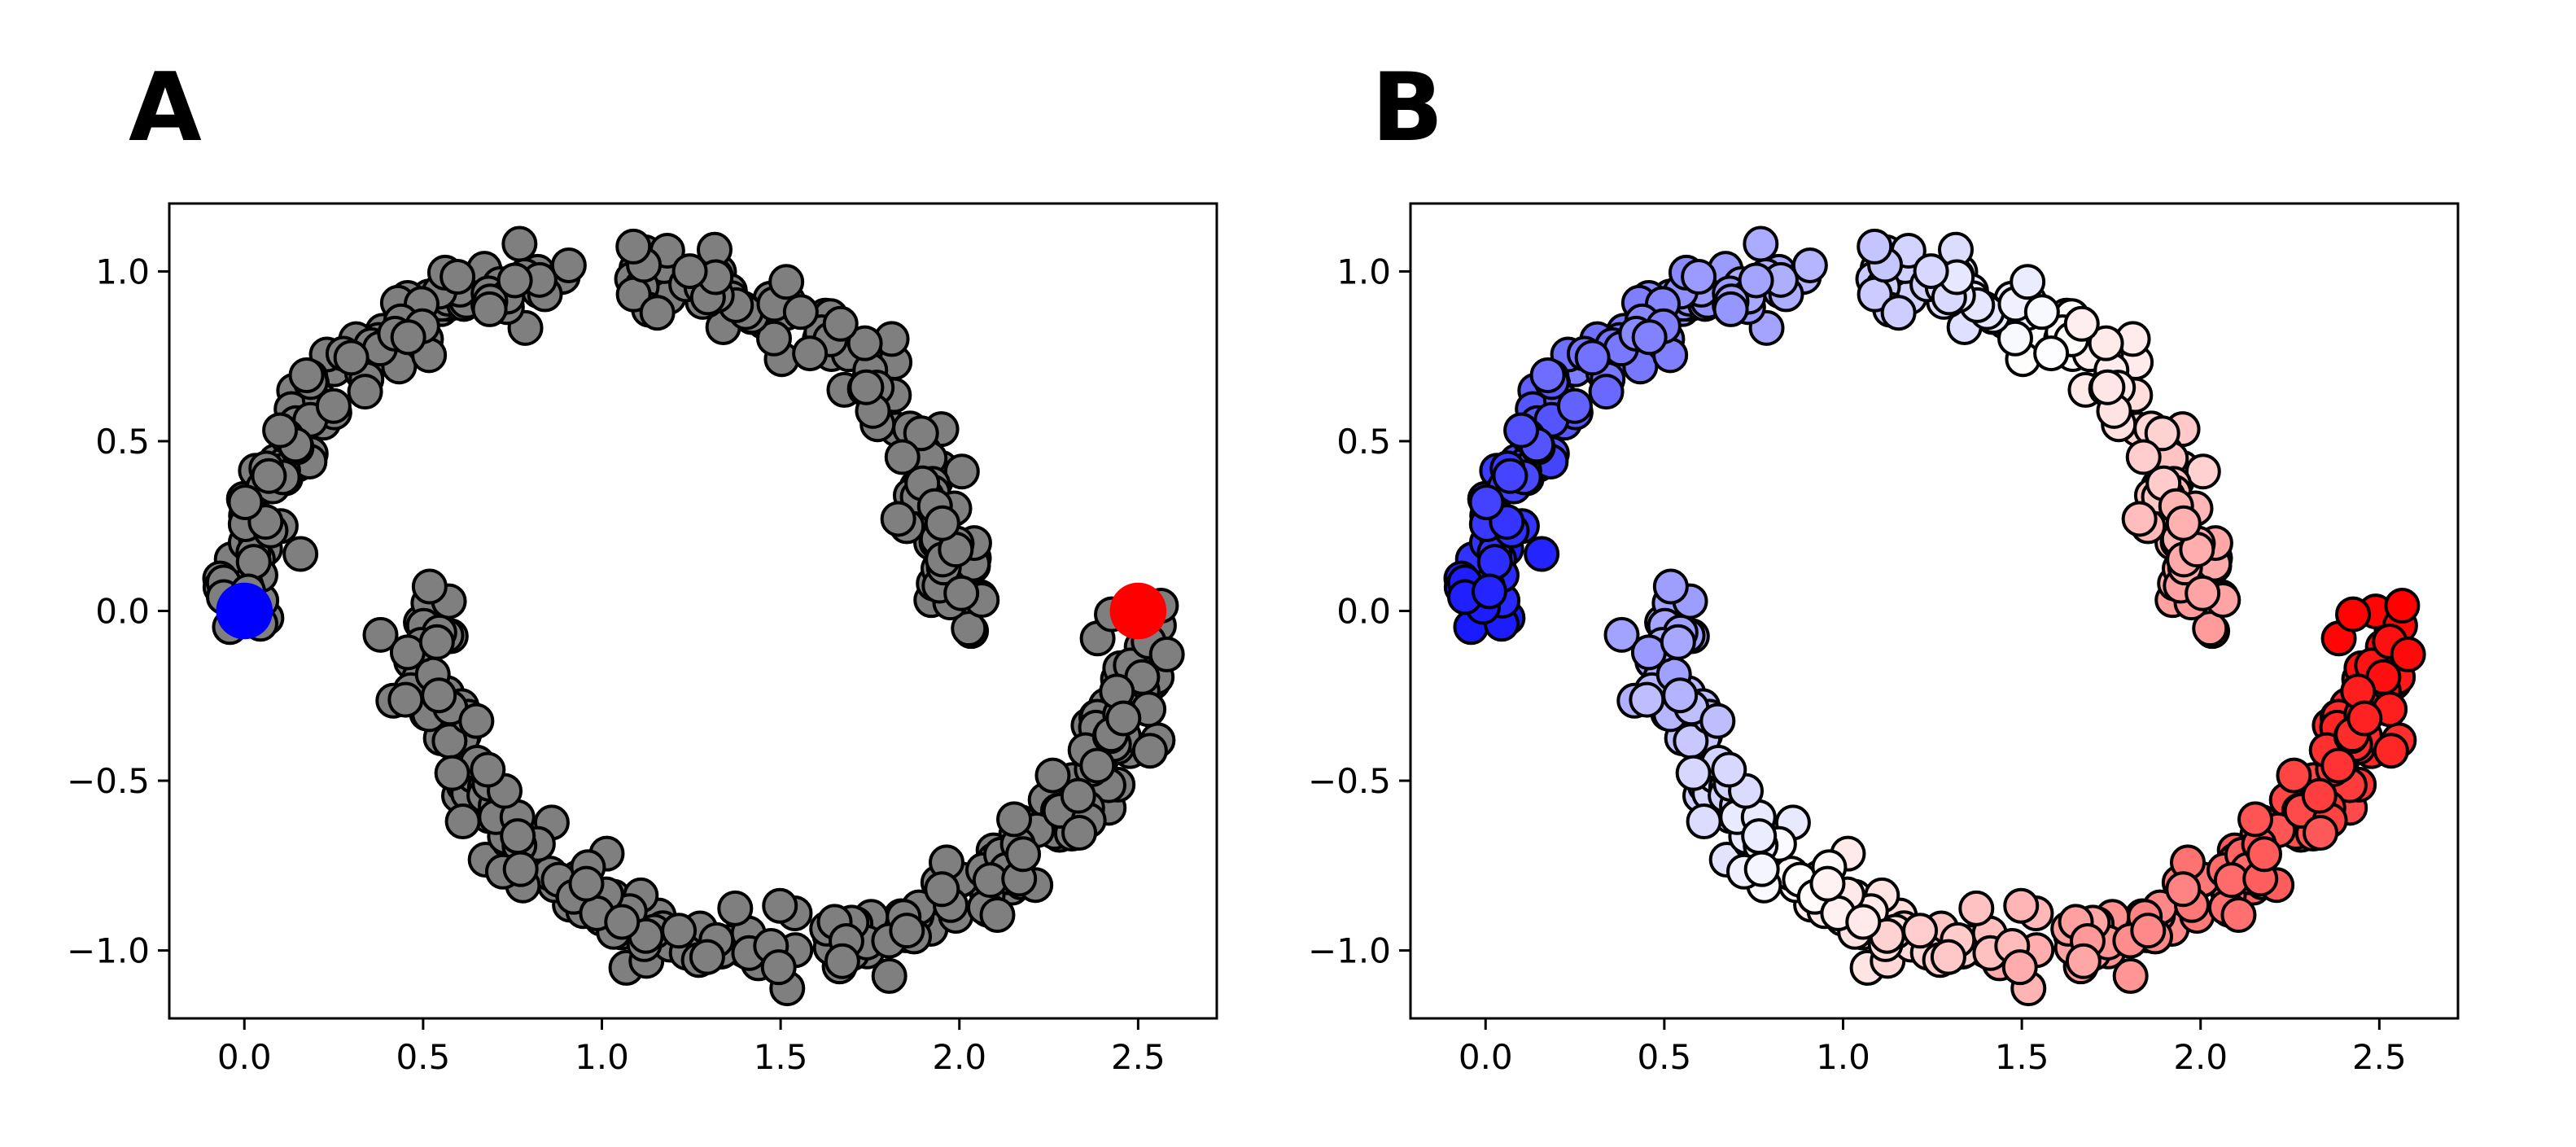 This screenshot has height=1147, width=2576. I want to click on y-tick-label: 0.0, so click(122, 612).